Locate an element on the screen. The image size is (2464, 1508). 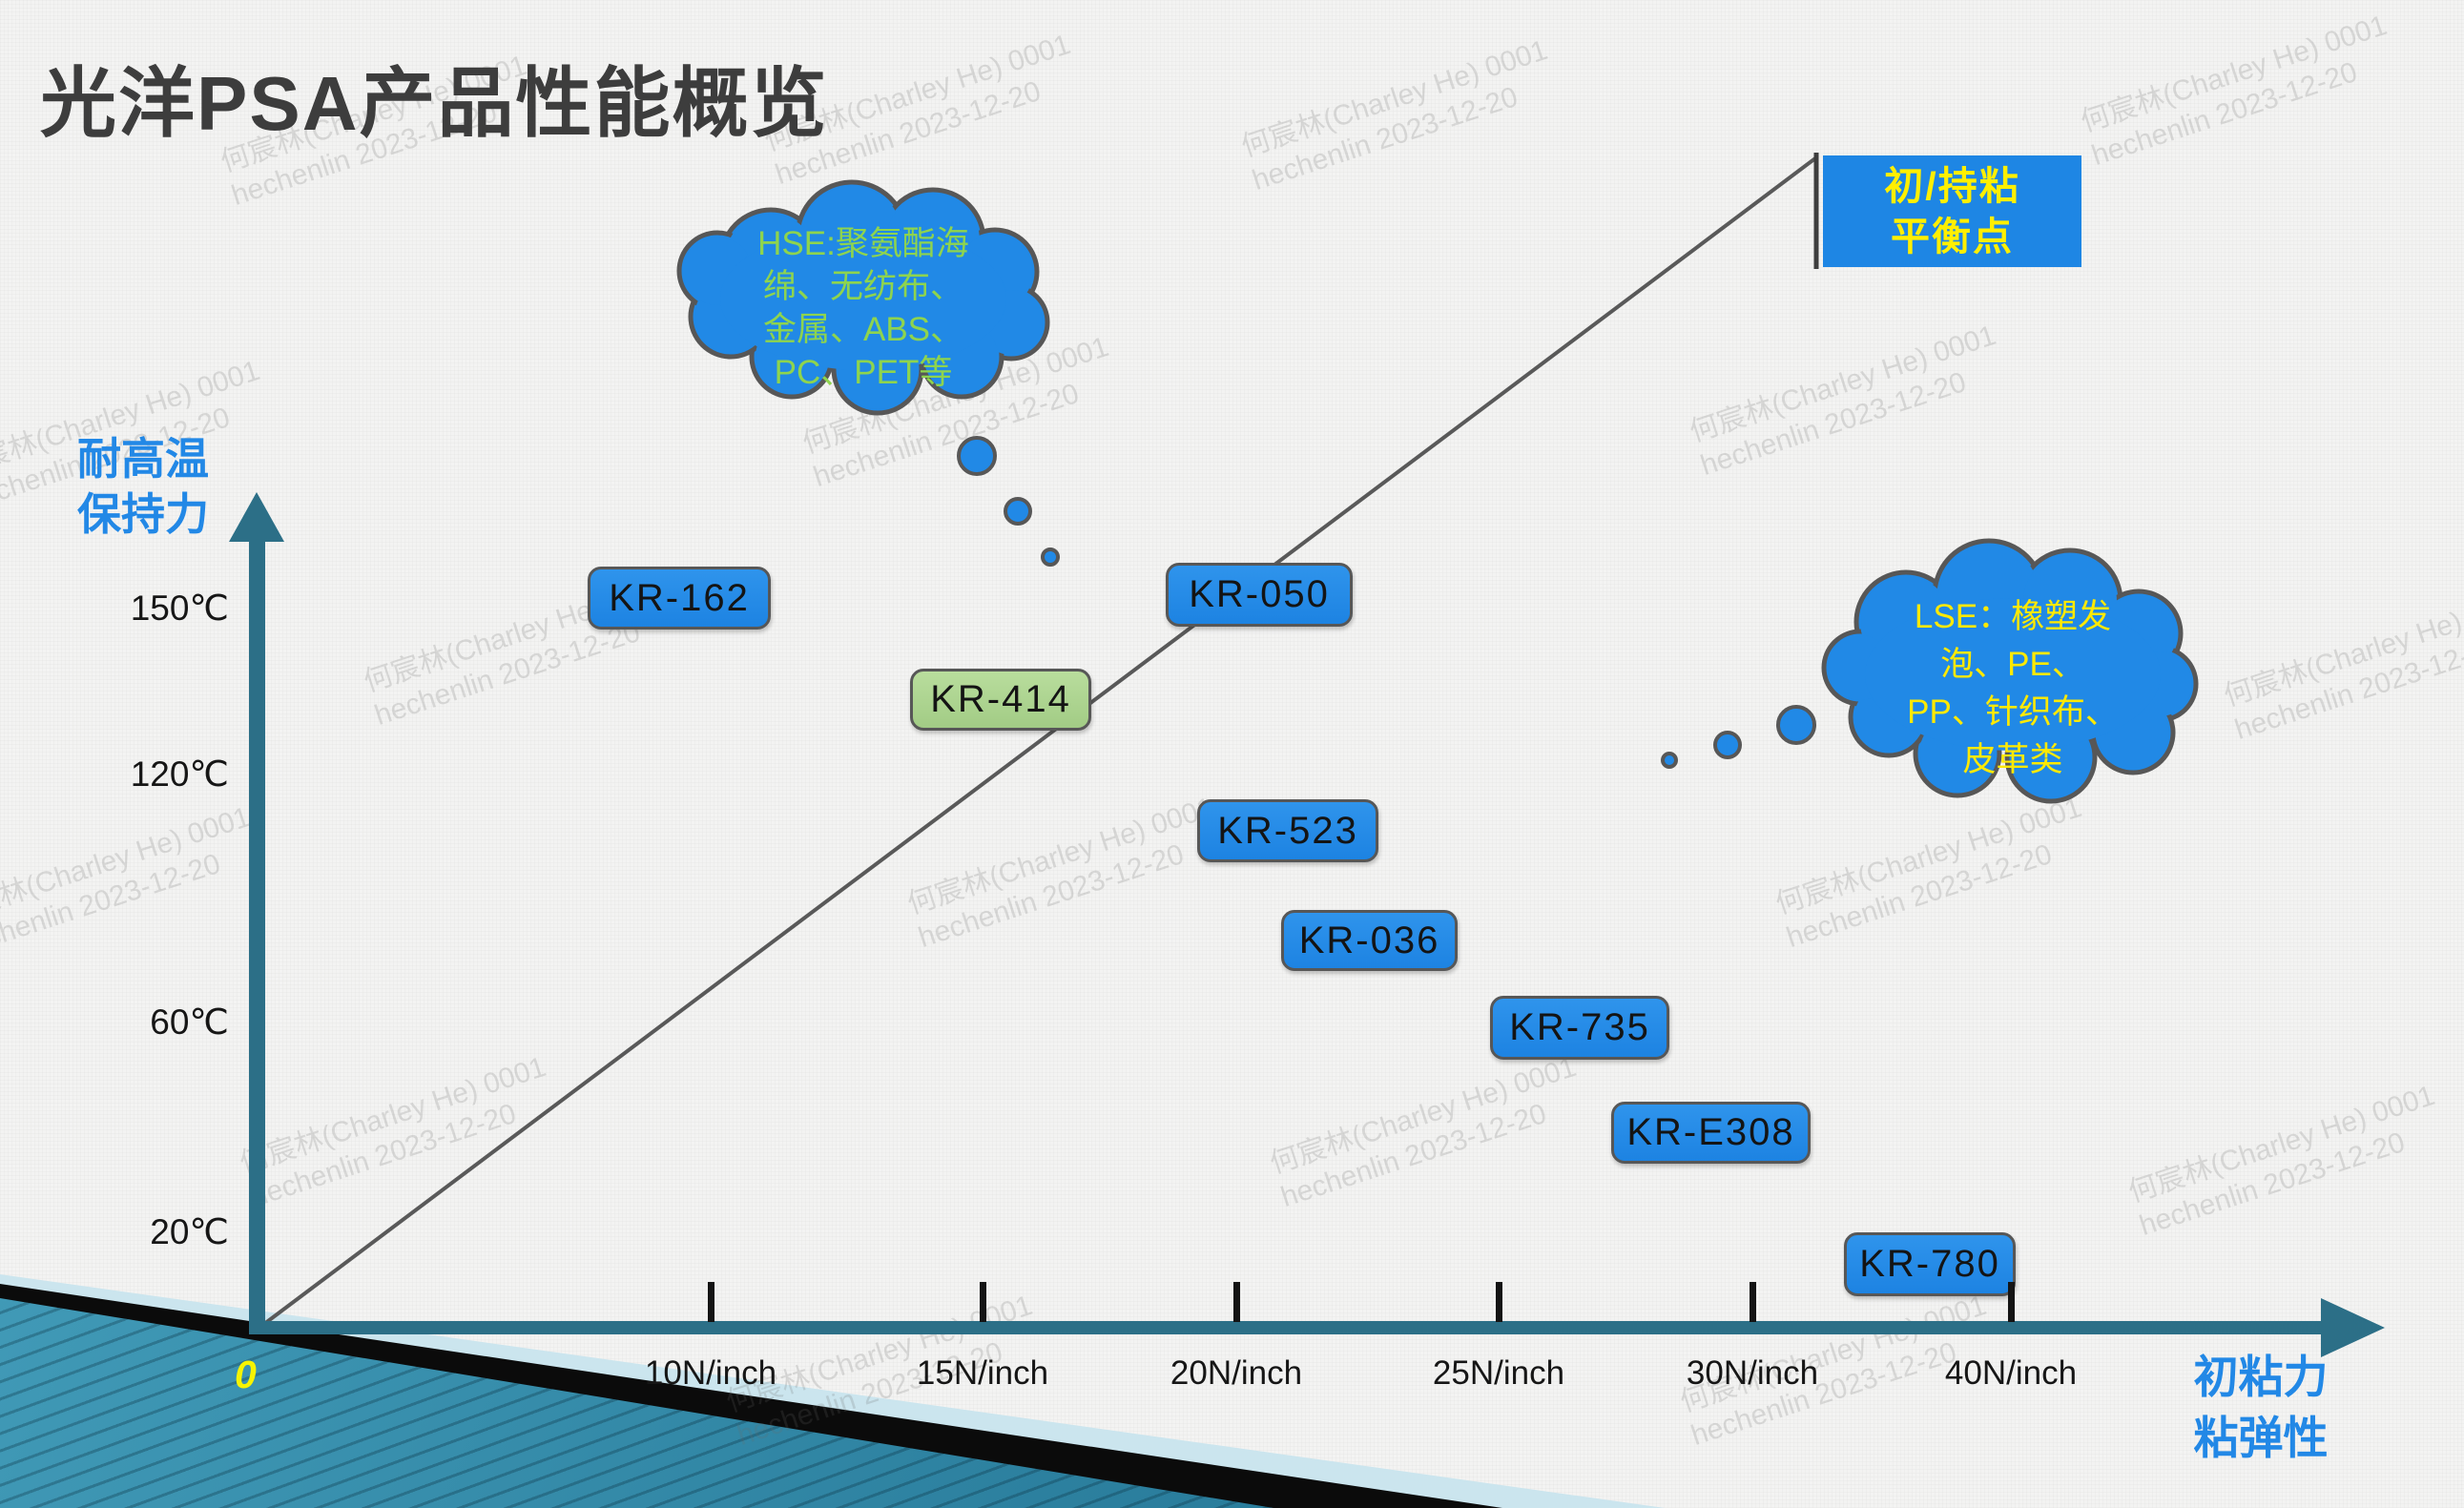
product-box-kr-036: KR-036 is located at coordinates (1369, 940).